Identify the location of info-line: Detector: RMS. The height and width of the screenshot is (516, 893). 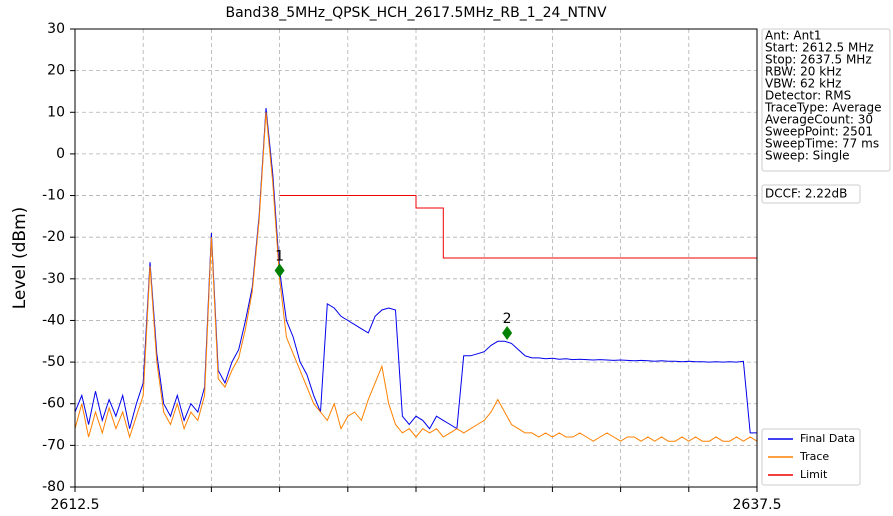
(808, 96).